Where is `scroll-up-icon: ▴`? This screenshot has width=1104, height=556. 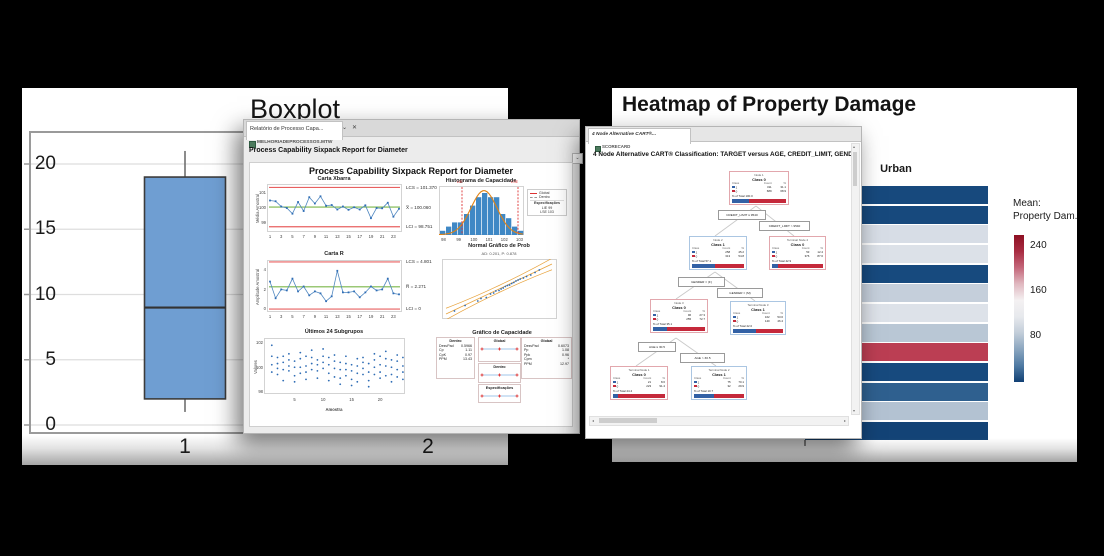 scroll-up-icon: ▴ is located at coordinates (854, 146).